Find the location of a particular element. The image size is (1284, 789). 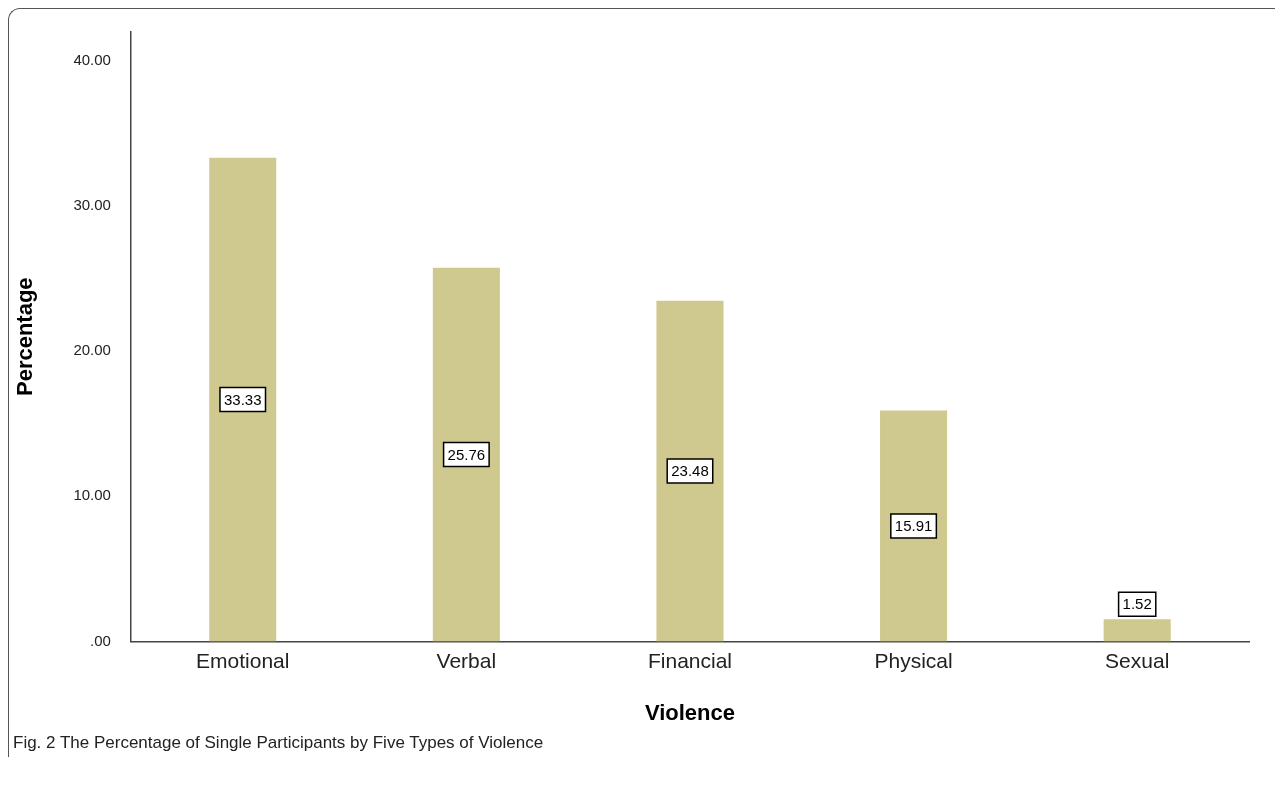

x-axis-title: Violence is located at coordinates (690, 712).